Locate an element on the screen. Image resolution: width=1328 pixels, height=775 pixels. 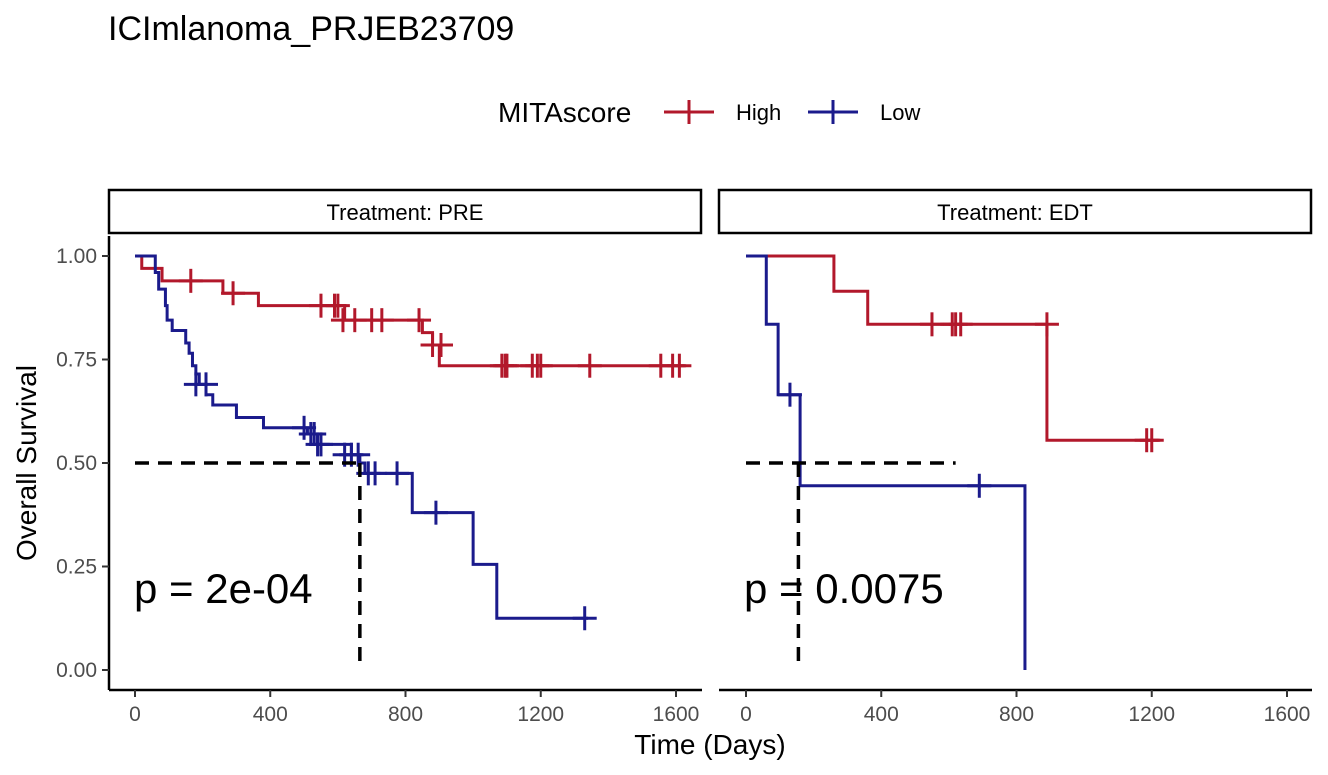
y-axis-title: Overall Survival is located at coordinates (26, 463).